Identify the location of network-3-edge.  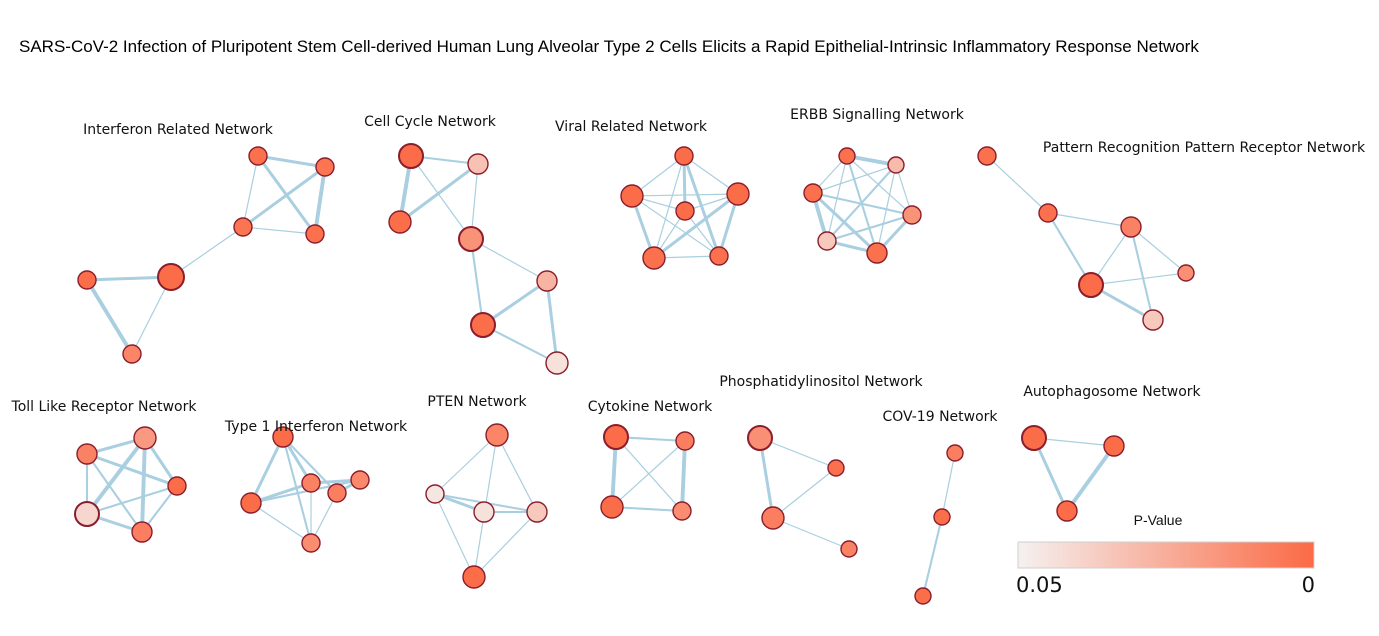
(685, 195).